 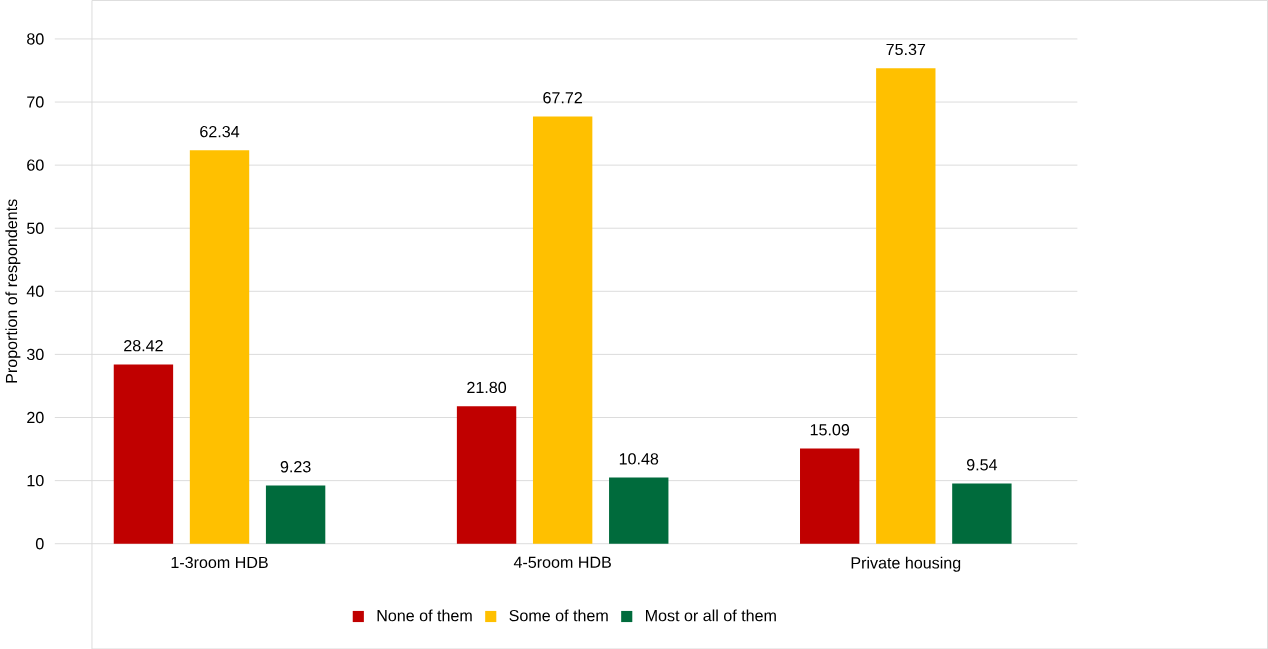 I want to click on y-tick-label: 0, so click(x=39, y=543).